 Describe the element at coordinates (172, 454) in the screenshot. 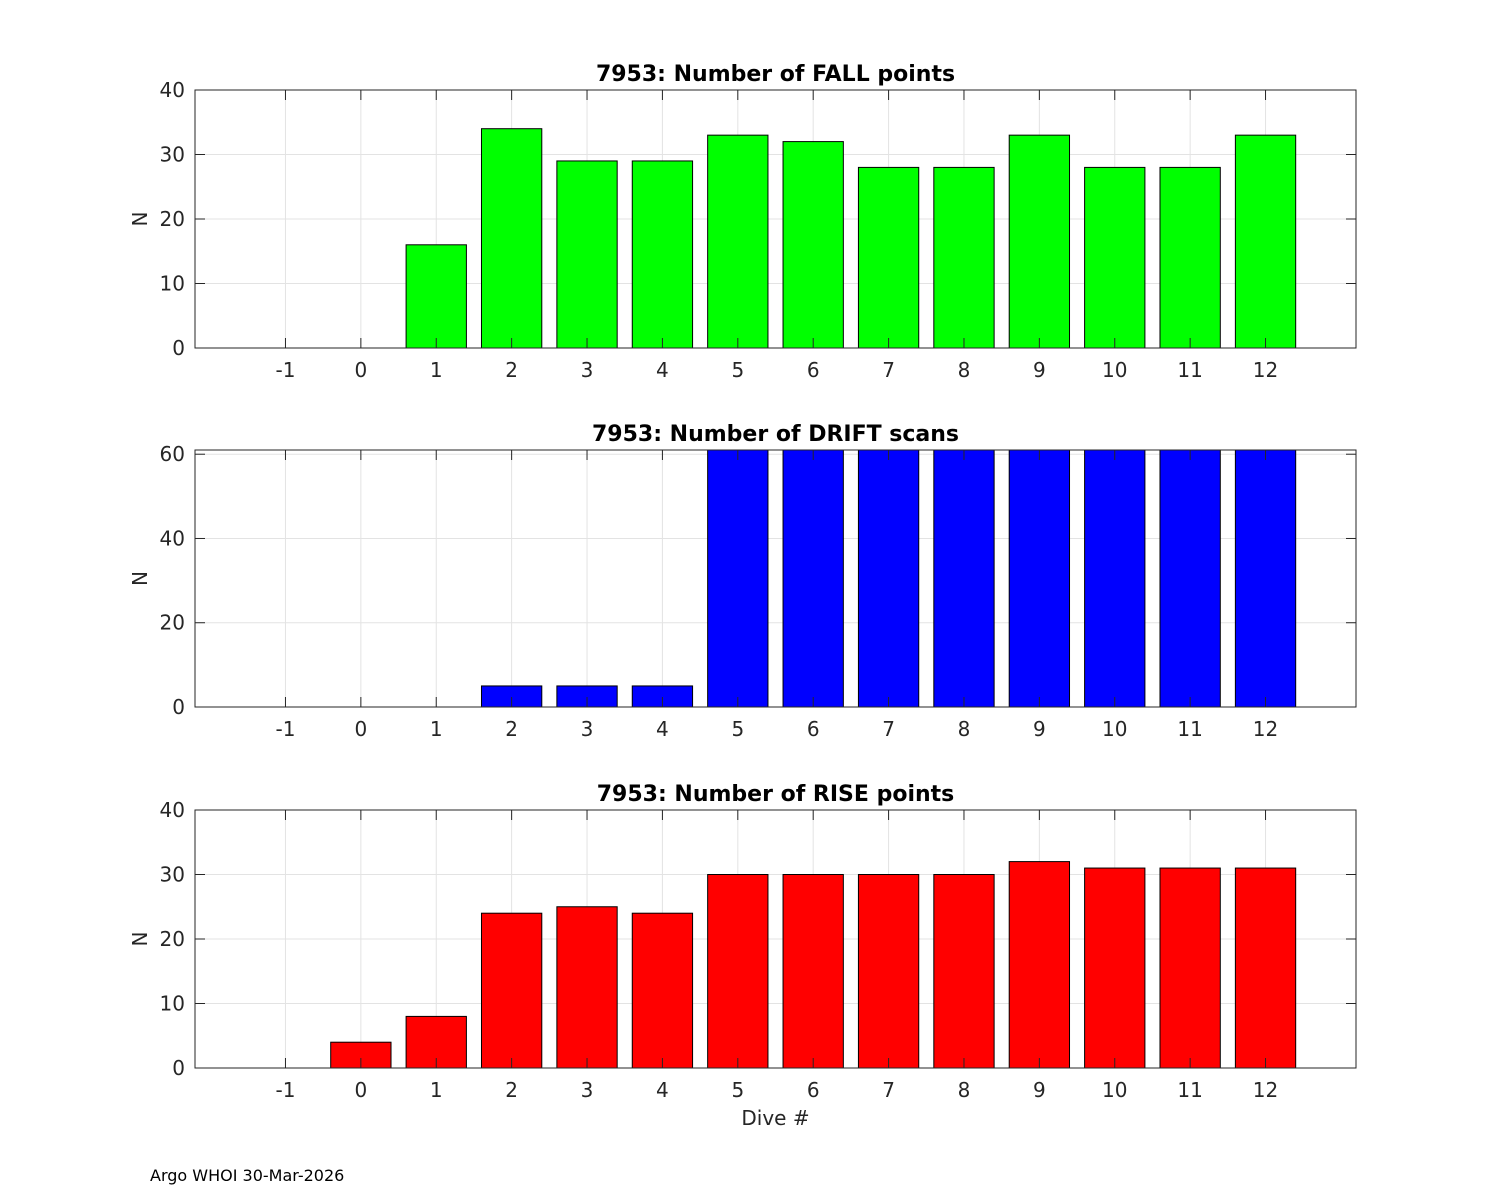

I see `y-tick-label: 60` at that location.